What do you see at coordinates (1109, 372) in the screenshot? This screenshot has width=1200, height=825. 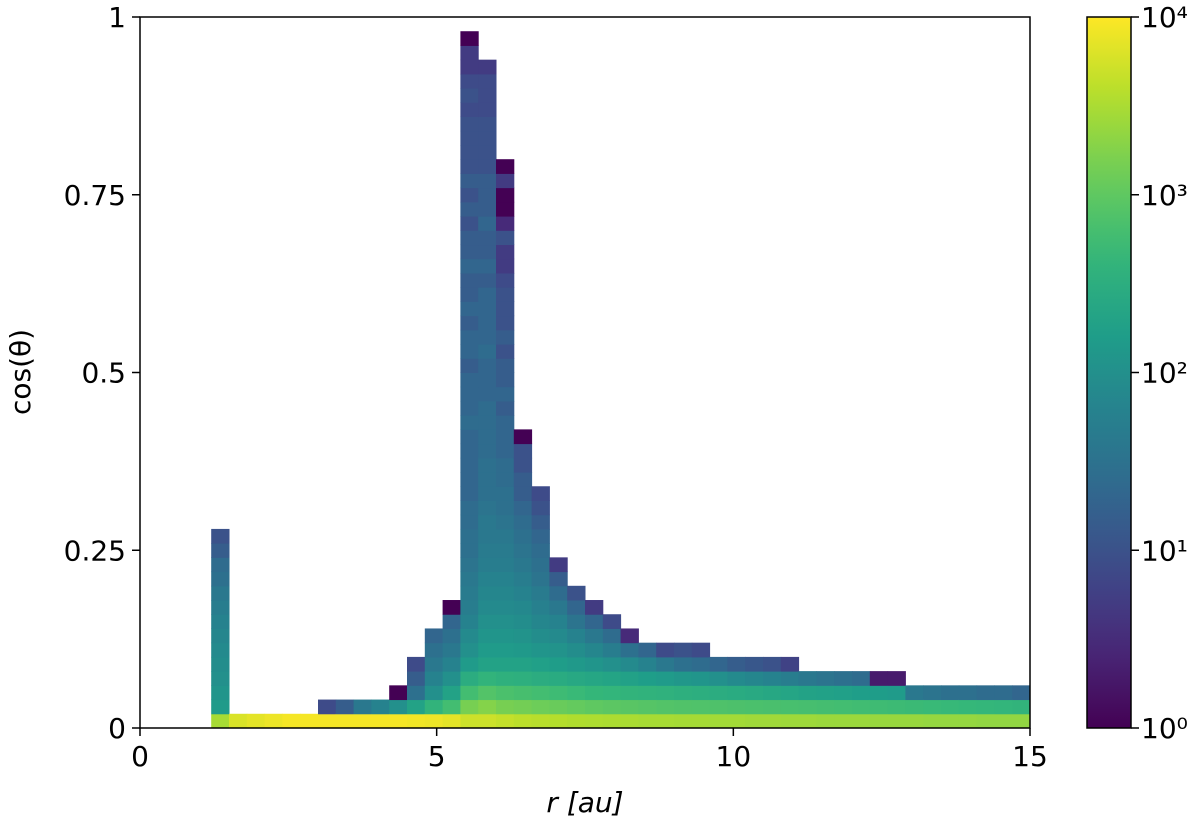 I see `colorbar` at bounding box center [1109, 372].